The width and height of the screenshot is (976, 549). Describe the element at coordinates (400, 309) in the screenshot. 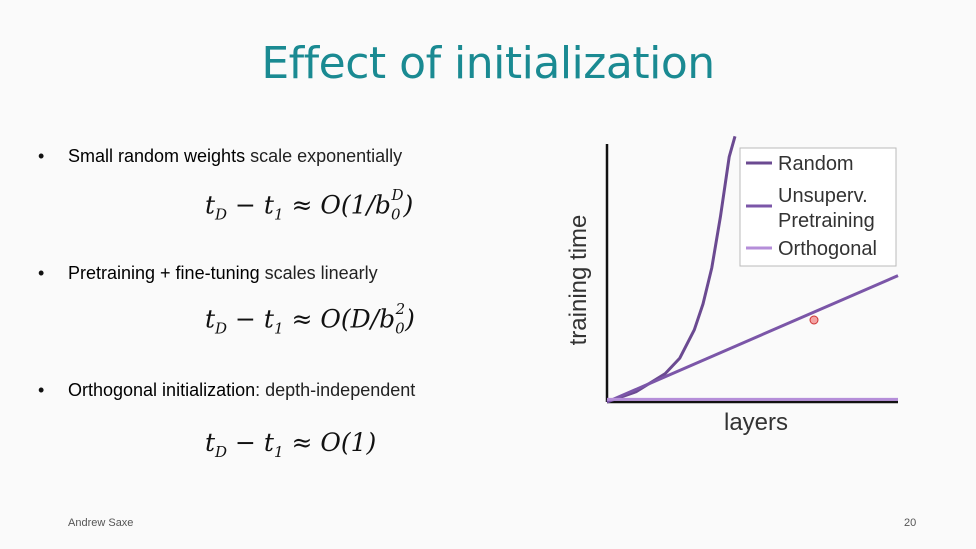

I see `eq-sup: 2` at that location.